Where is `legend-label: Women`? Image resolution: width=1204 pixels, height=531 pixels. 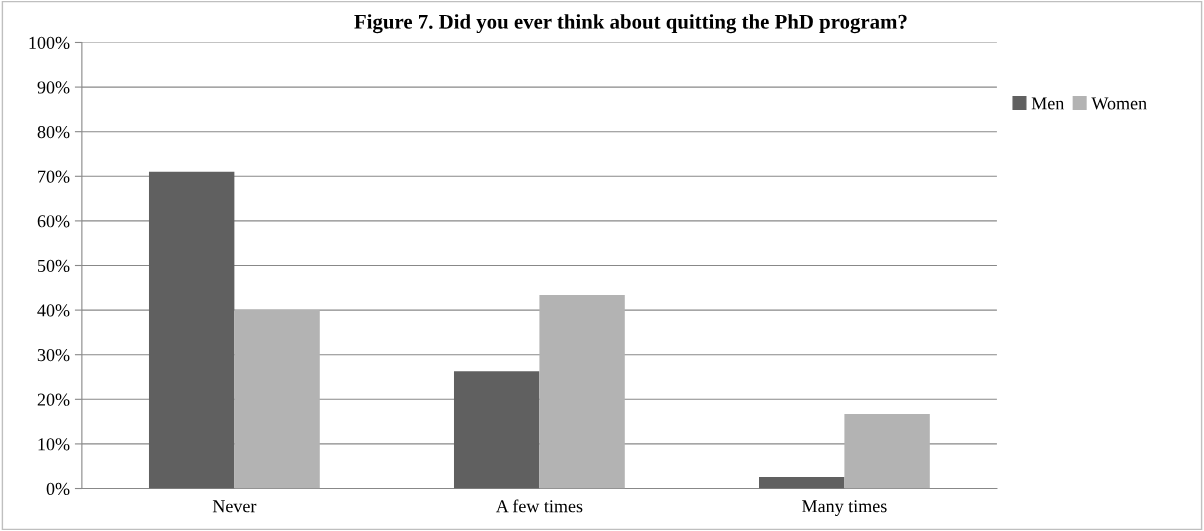 legend-label: Women is located at coordinates (1119, 103).